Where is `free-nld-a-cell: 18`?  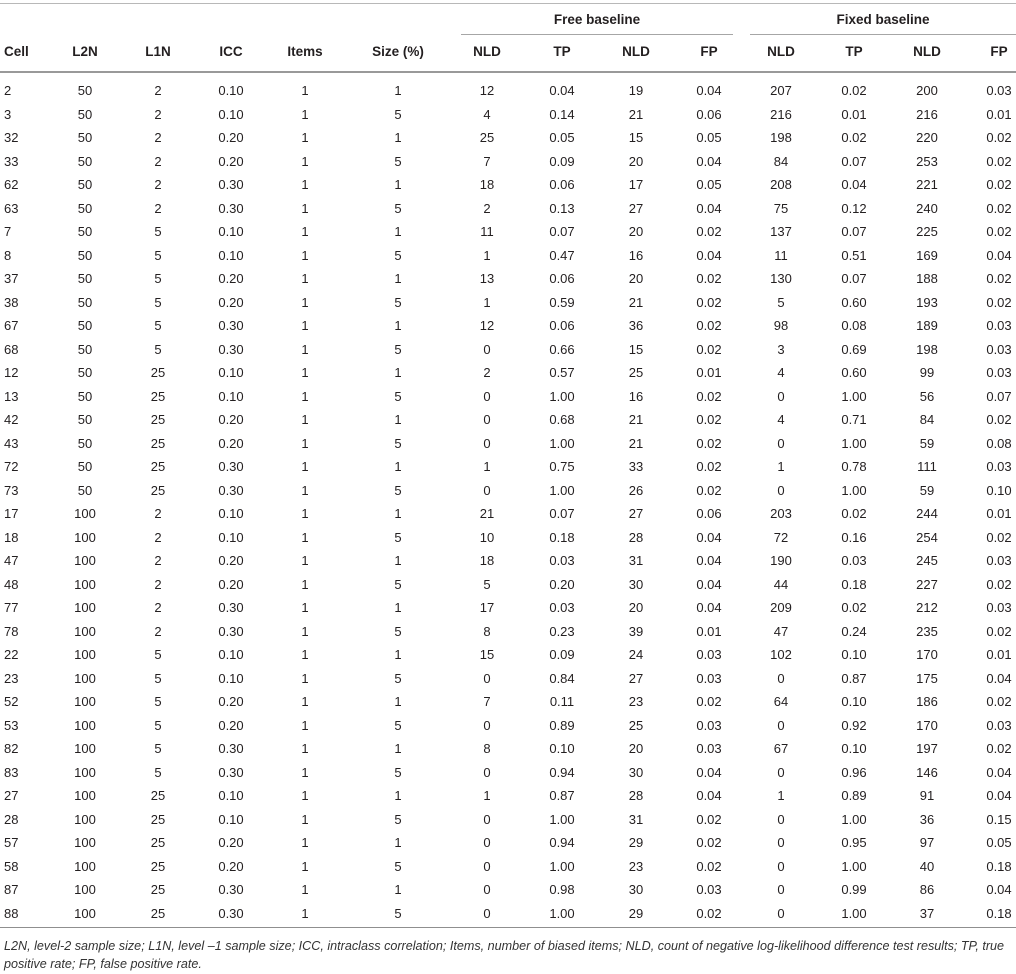
free-nld-a-cell: 18 is located at coordinates (487, 561).